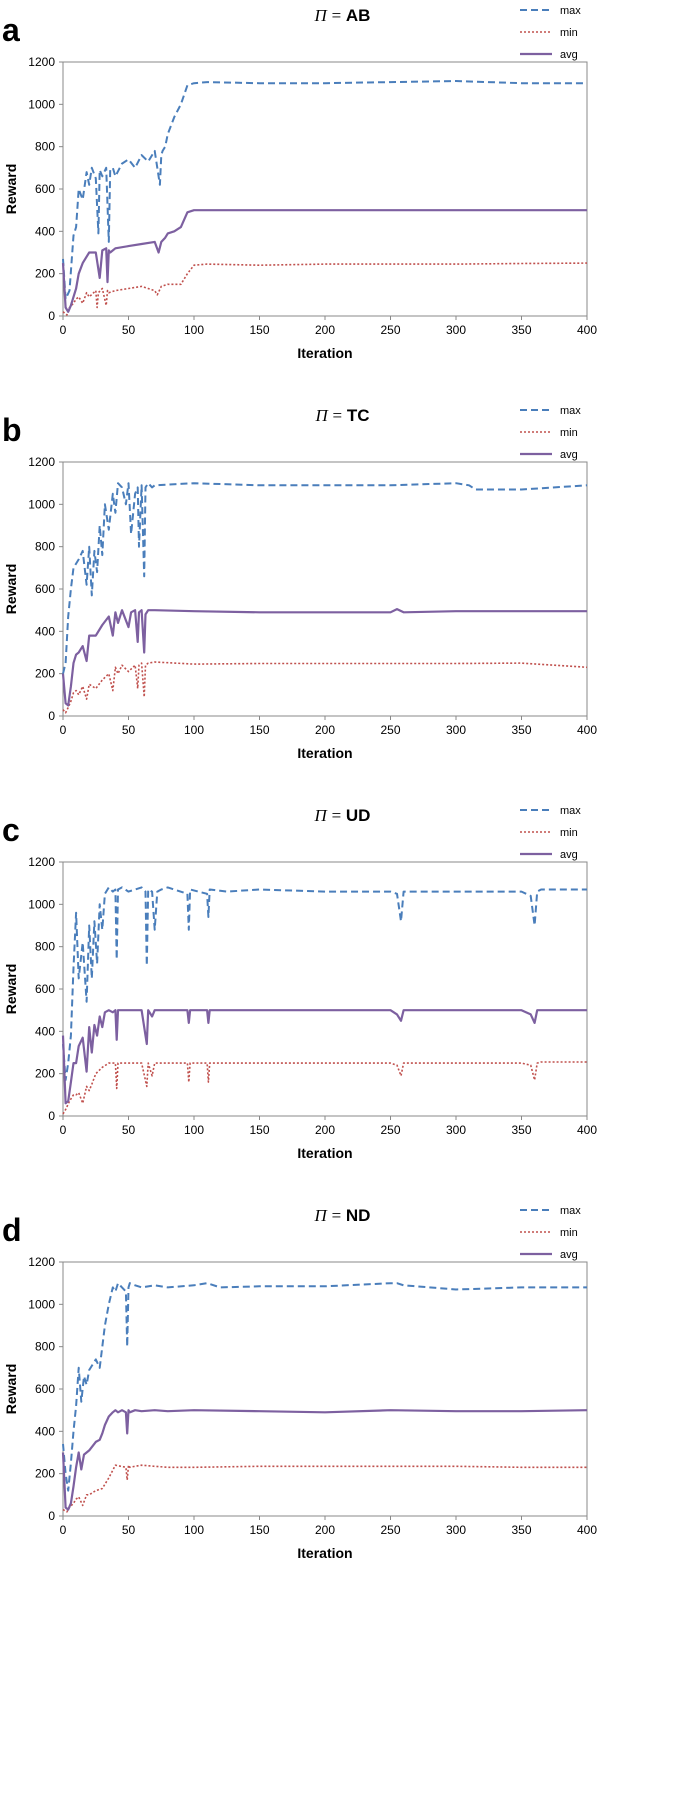  What do you see at coordinates (342, 416) in the screenshot?
I see `chart-title: Π = TC` at bounding box center [342, 416].